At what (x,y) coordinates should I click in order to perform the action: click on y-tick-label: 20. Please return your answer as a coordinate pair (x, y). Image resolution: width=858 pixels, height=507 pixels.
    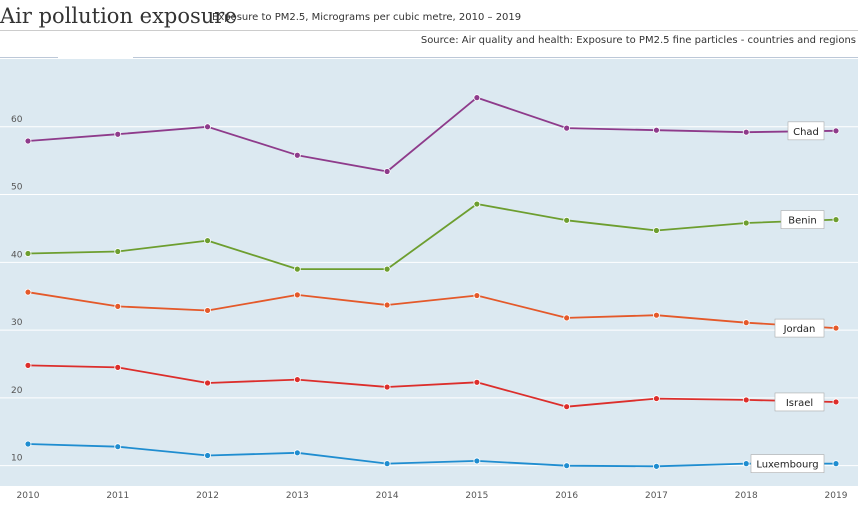
    Looking at the image, I should click on (17, 391).